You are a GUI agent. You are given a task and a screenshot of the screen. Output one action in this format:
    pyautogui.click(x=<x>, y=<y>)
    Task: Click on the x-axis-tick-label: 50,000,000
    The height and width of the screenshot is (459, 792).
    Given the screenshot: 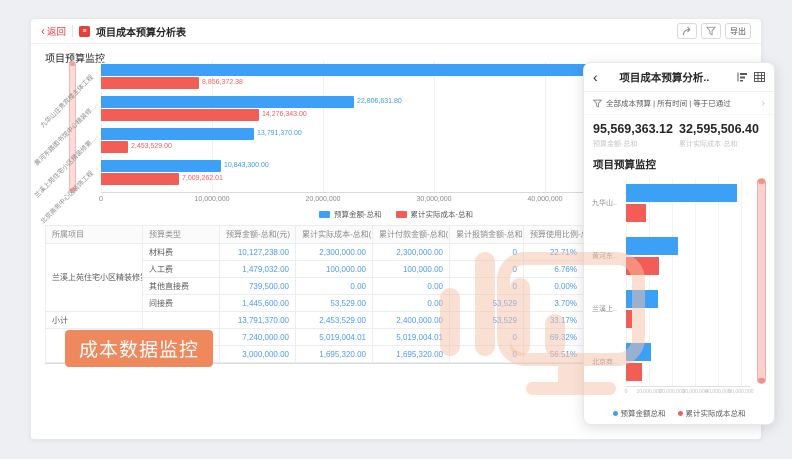 What is the action you would take?
    pyautogui.click(x=741, y=392)
    